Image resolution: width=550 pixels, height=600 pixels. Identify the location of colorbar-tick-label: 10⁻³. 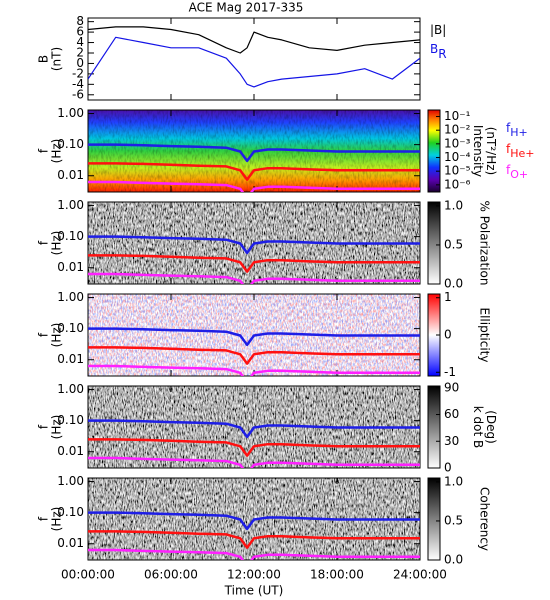
(457, 143).